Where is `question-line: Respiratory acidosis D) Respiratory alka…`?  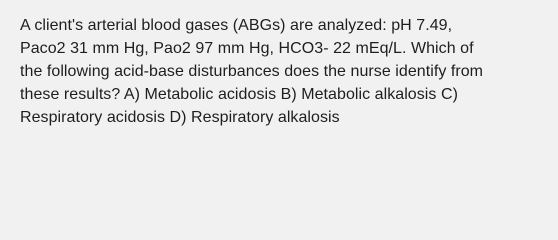
question-line: Respiratory acidosis D) Respiratory alka… is located at coordinates (180, 117).